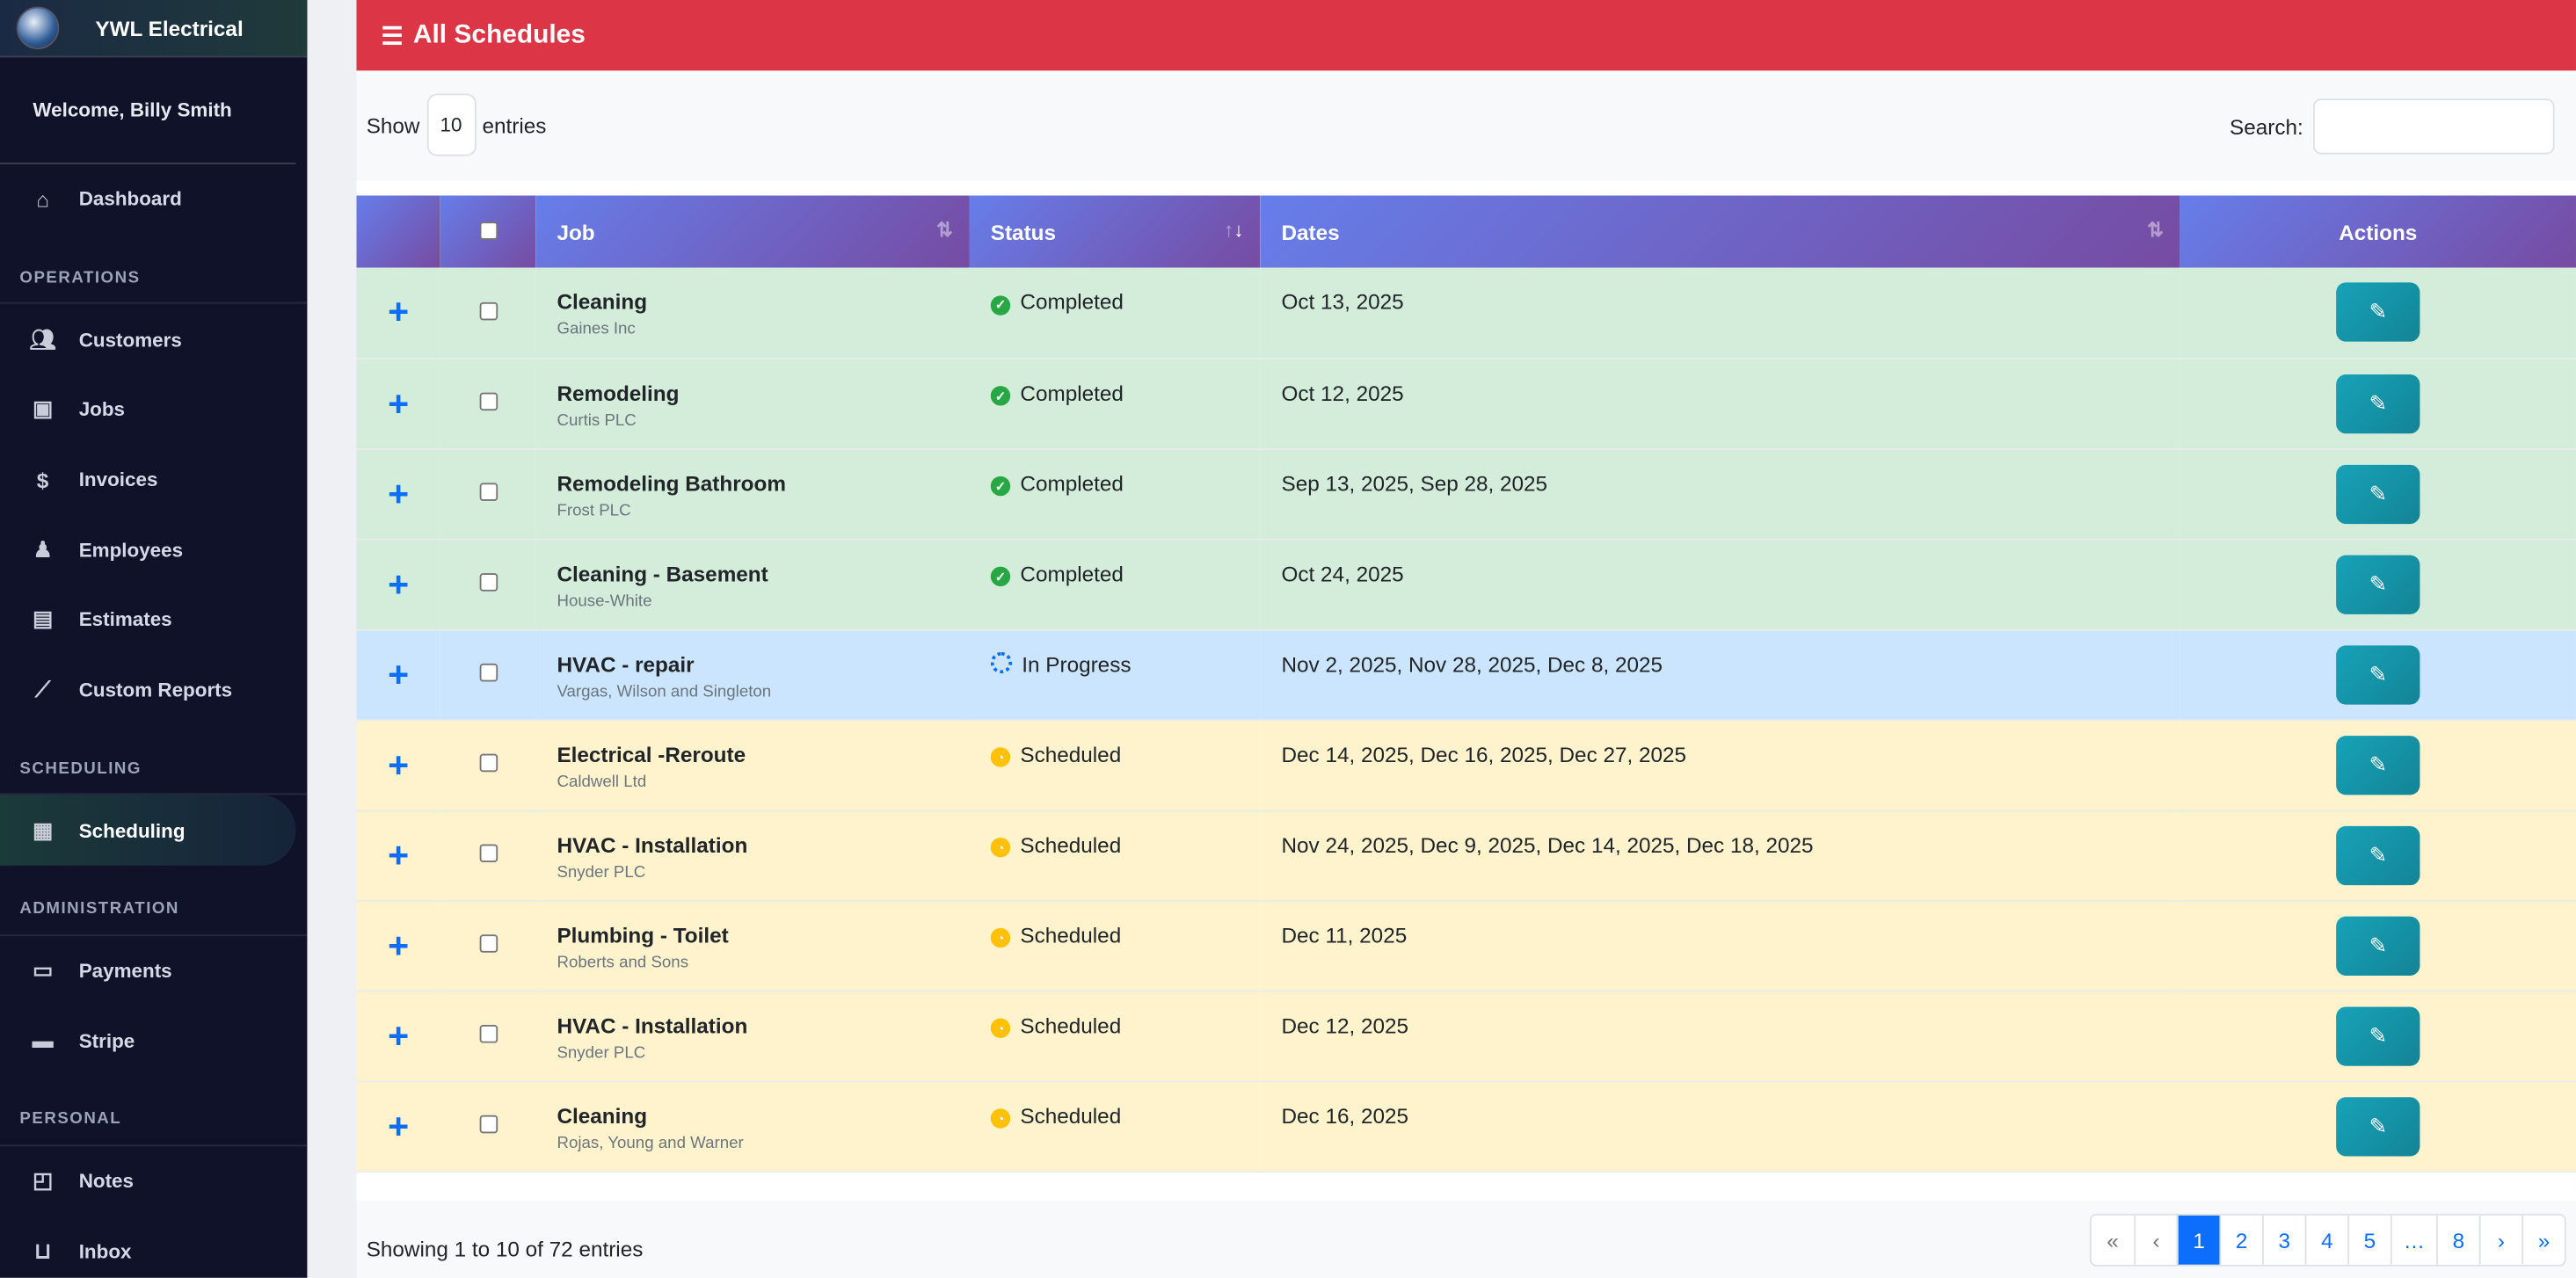  Describe the element at coordinates (43, 829) in the screenshot. I see `calendar-check-icon: ▦` at that location.